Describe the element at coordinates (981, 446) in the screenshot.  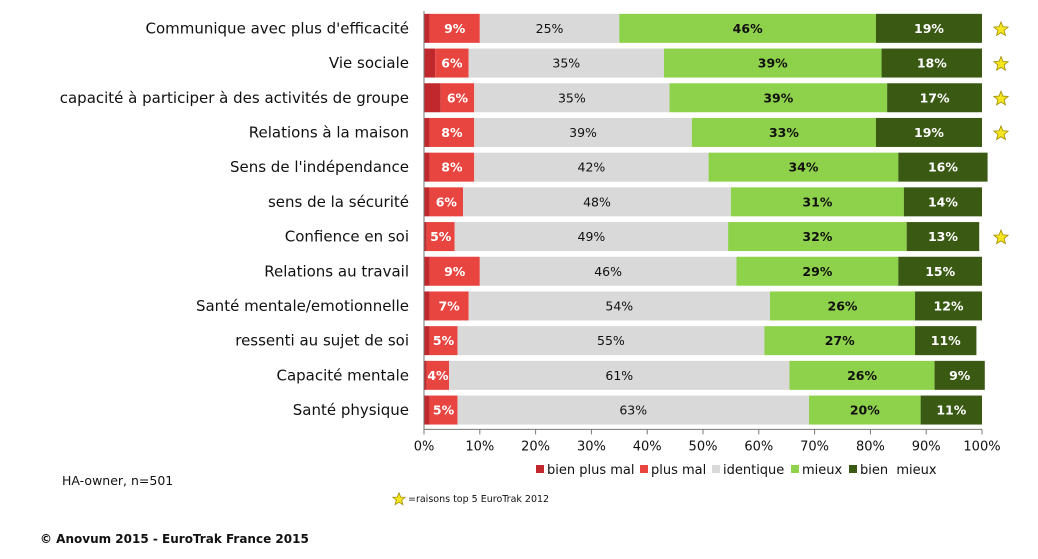
I see `x-tick-label: 100%` at that location.